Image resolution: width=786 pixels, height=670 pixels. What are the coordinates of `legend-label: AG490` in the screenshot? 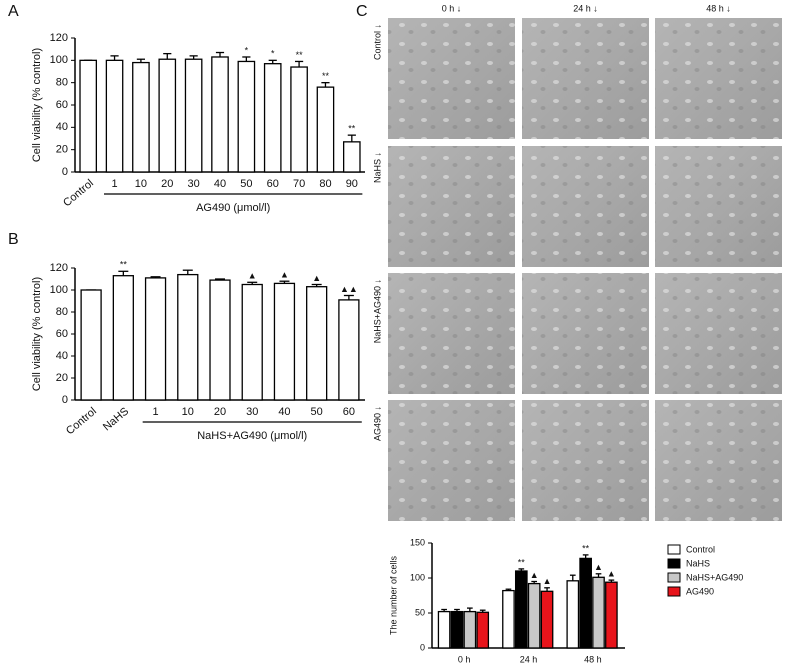 It's located at (700, 591).